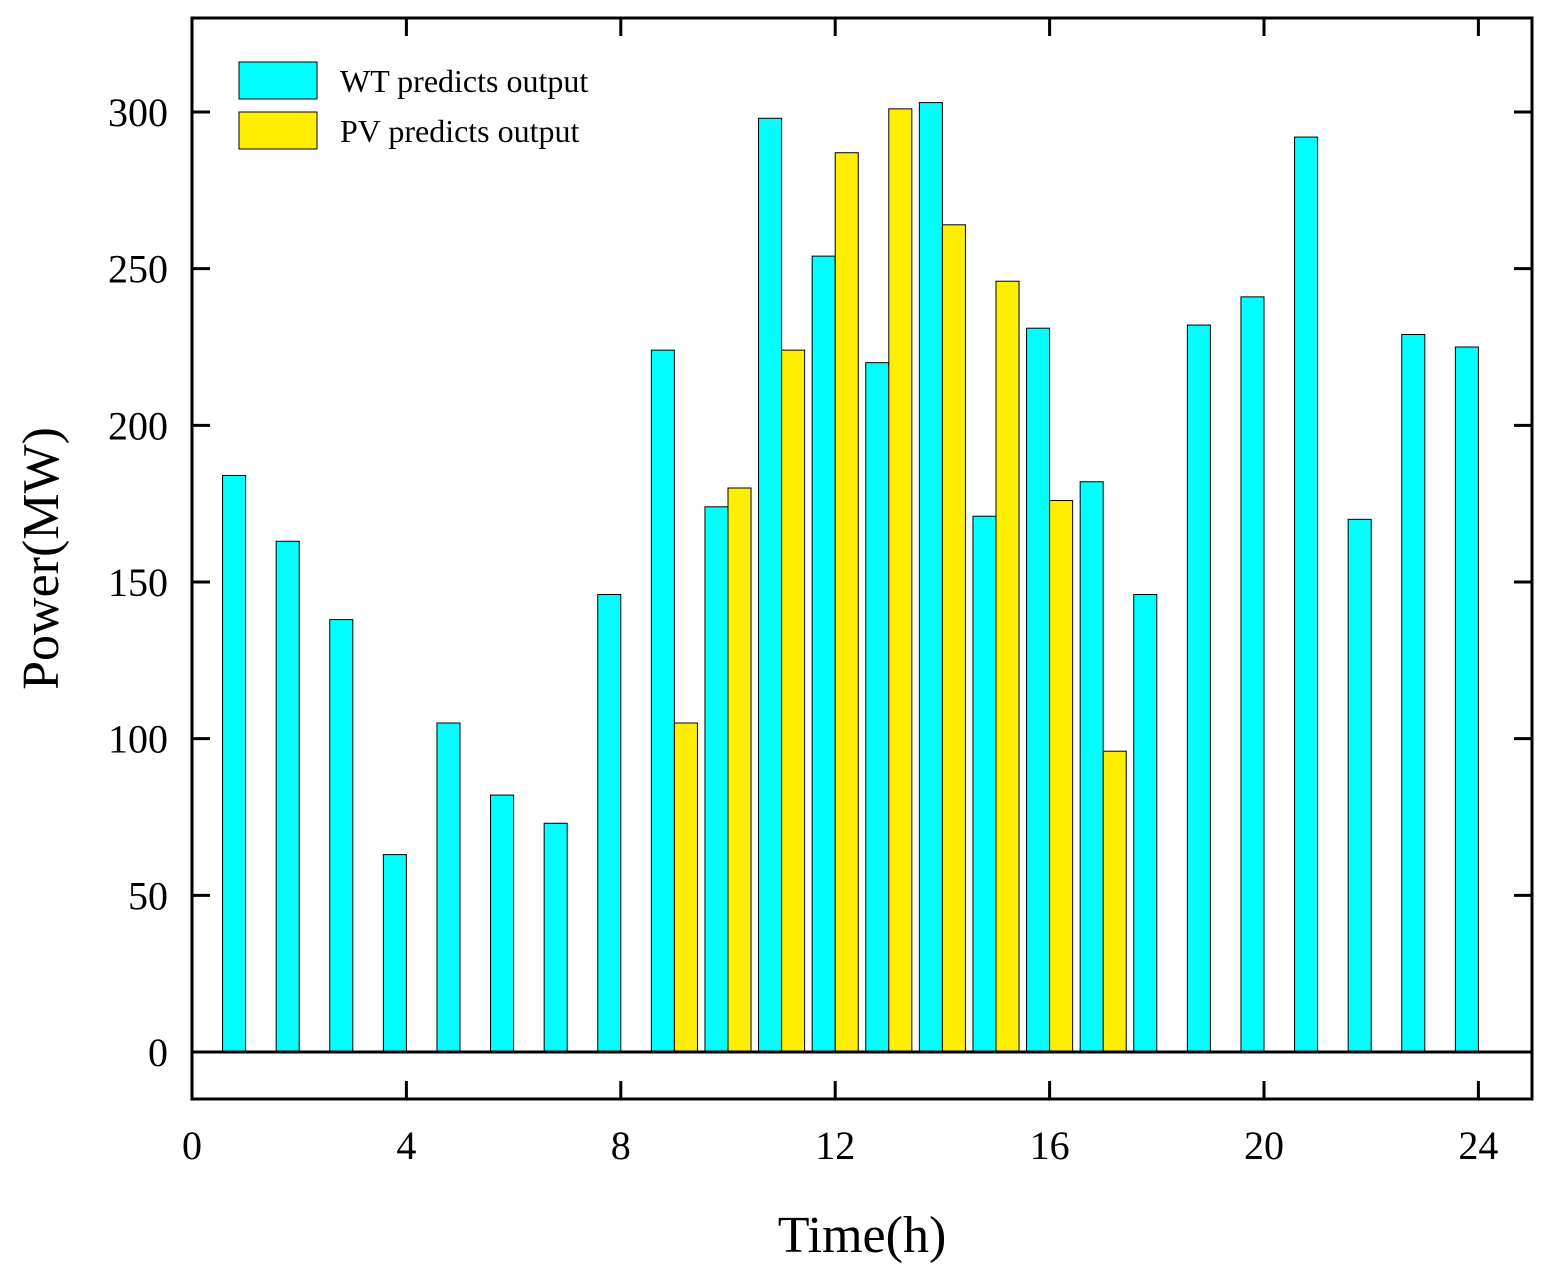  I want to click on x-tick-label: 16, so click(1050, 1145).